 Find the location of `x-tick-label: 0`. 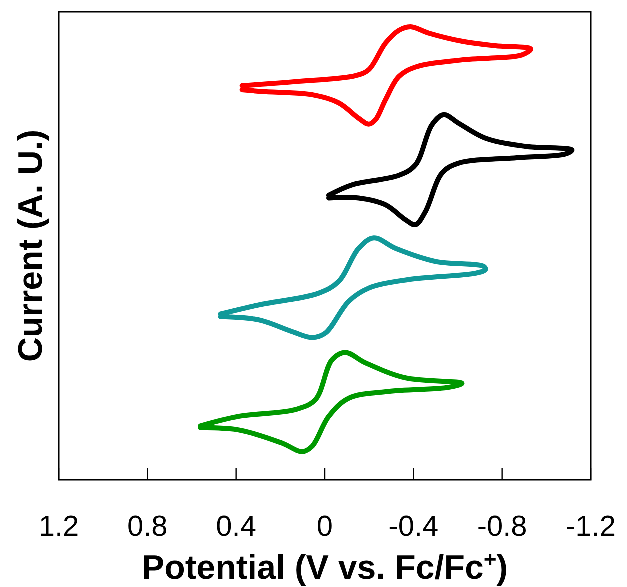

x-tick-label: 0 is located at coordinates (325, 527).